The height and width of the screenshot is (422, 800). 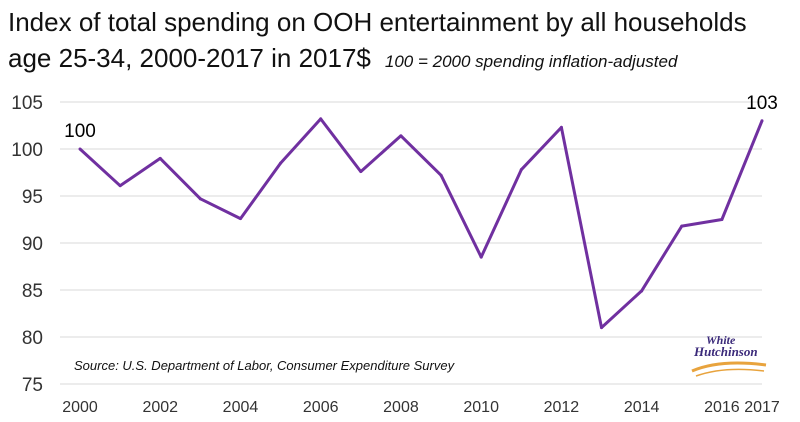 What do you see at coordinates (241, 407) in the screenshot?
I see `x-tick-label: 2004` at bounding box center [241, 407].